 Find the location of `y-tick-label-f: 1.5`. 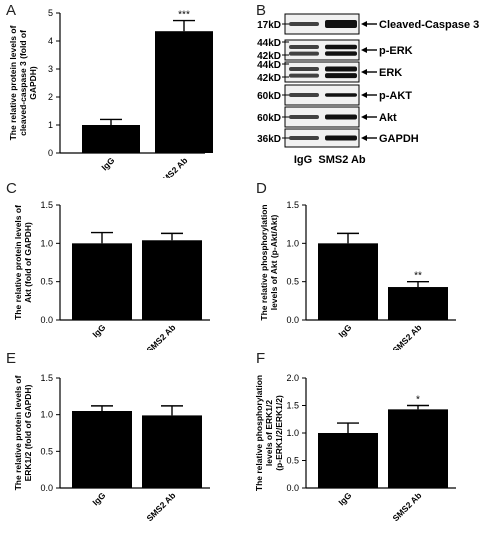

y-tick-label-f: 1.5 is located at coordinates (292, 406).